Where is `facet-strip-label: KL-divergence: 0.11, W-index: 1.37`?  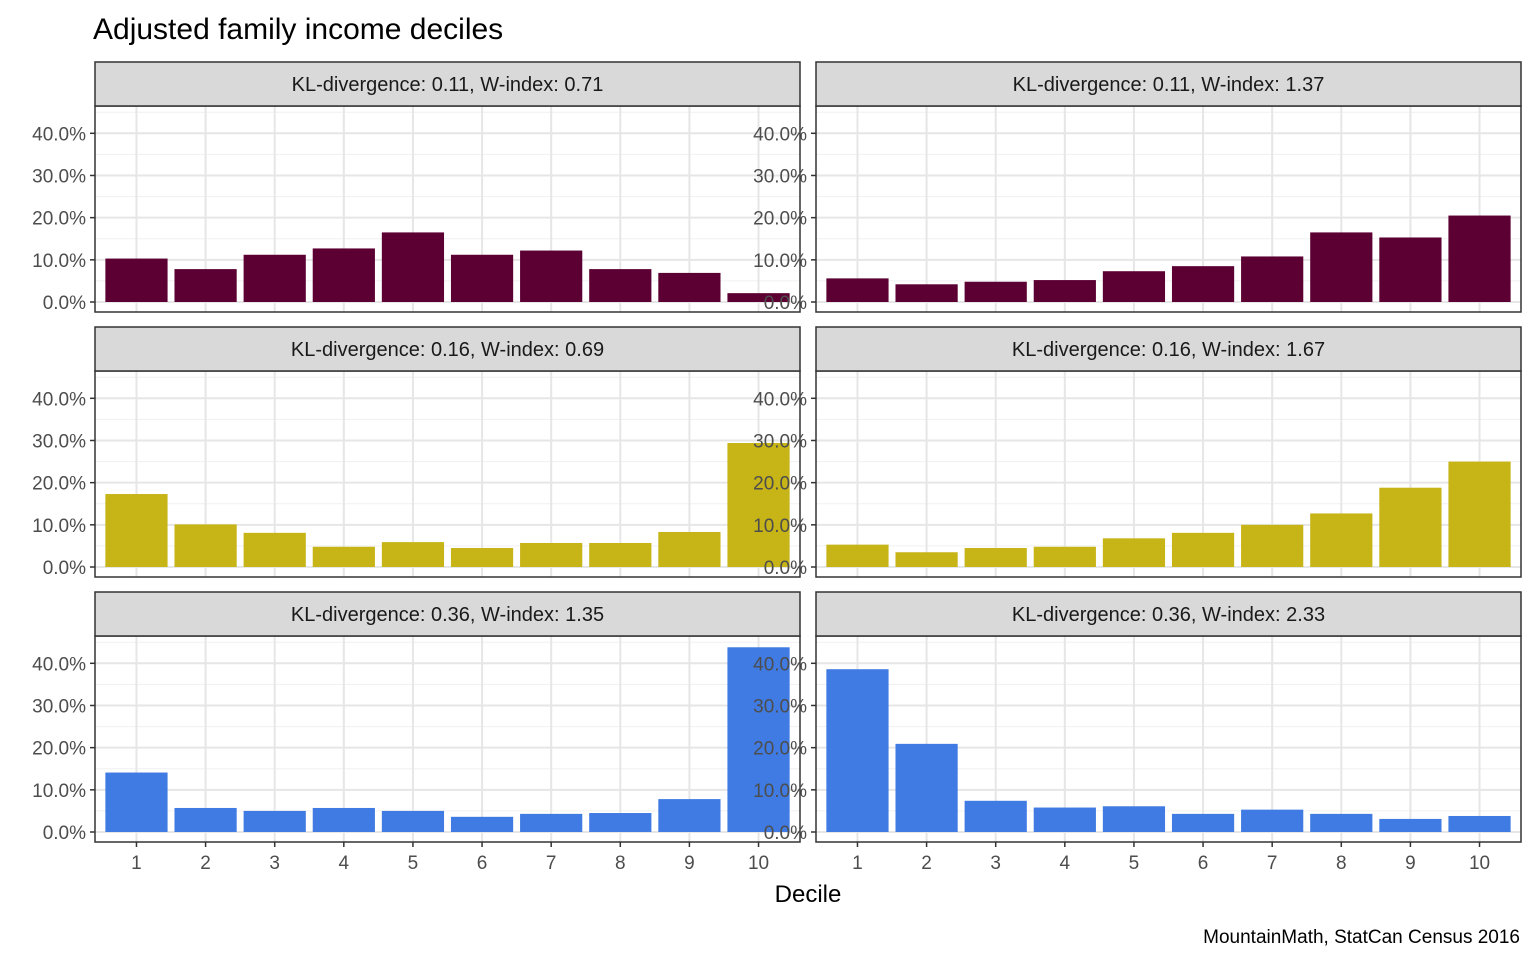 facet-strip-label: KL-divergence: 0.11, W-index: 1.37 is located at coordinates (1169, 85).